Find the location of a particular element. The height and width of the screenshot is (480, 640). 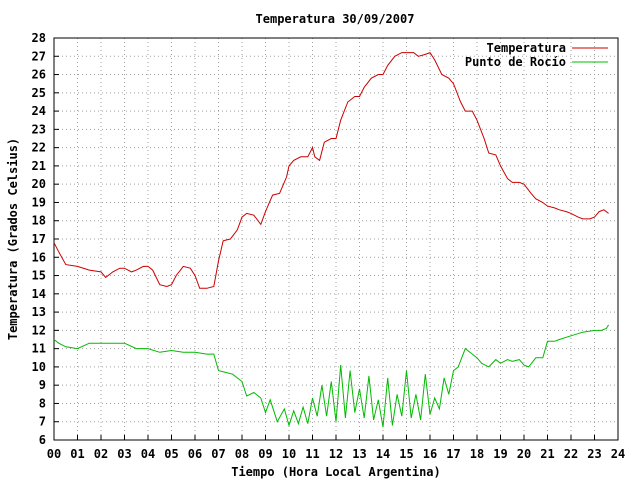

legend-label-temperatura: Temperatura is located at coordinates (526, 48).